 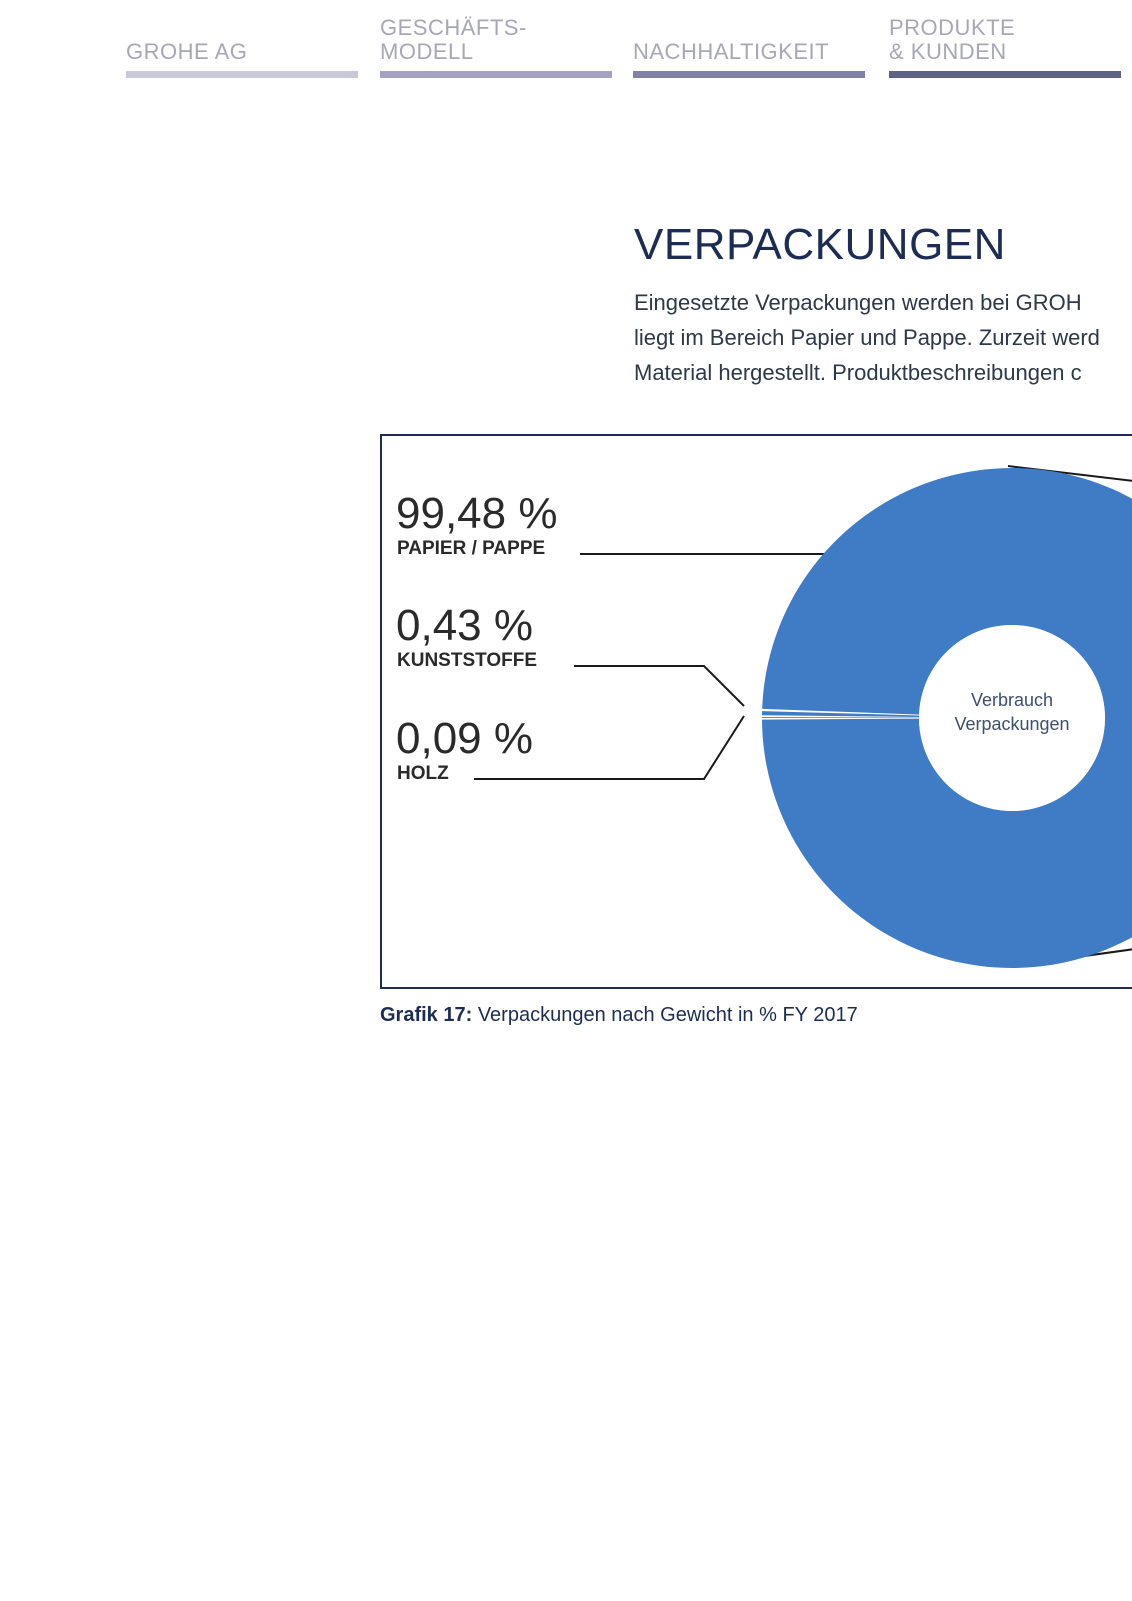 What do you see at coordinates (841, 717) in the screenshot?
I see `donut-slice-holz` at bounding box center [841, 717].